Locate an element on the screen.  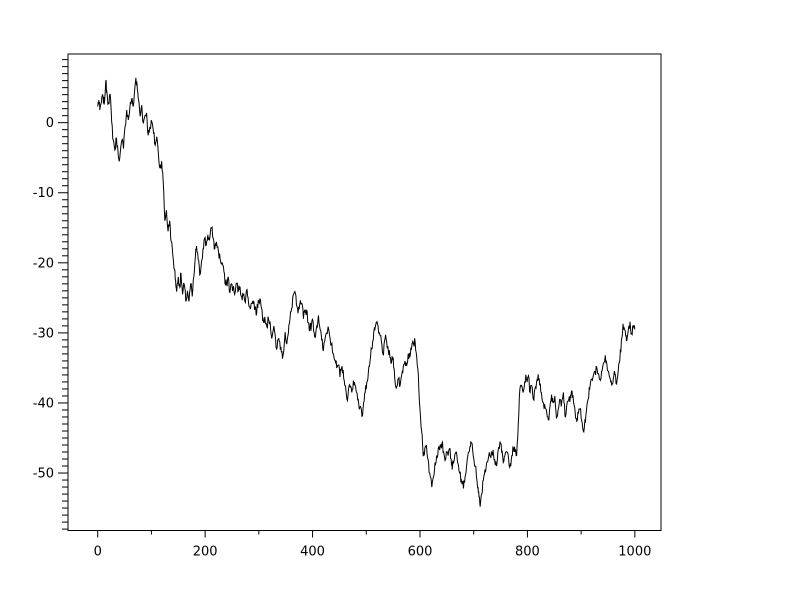
y-tick-label: 0 is located at coordinates (50, 123).